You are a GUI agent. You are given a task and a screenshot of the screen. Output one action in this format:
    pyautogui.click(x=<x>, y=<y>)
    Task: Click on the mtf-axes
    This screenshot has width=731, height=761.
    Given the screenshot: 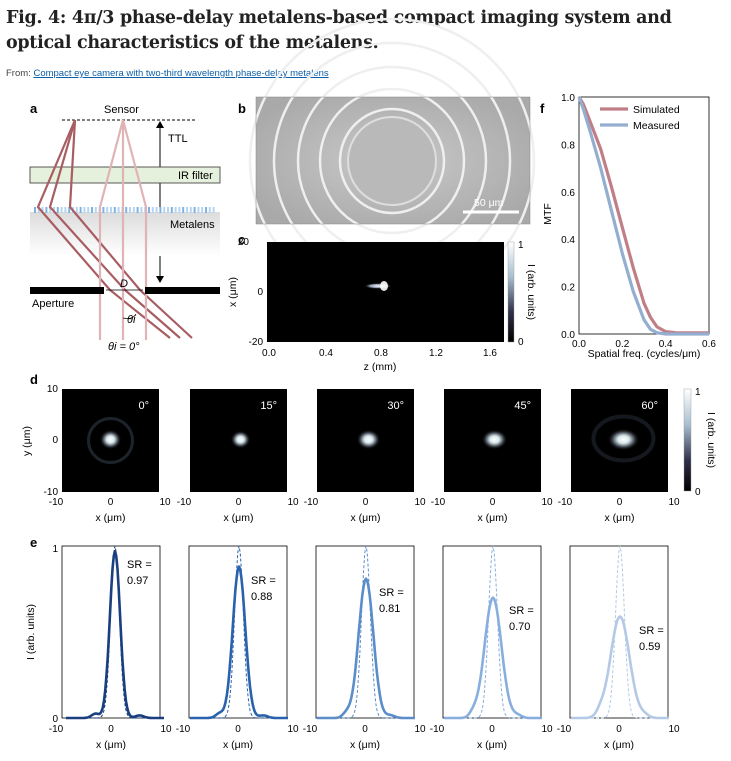 What is the action you would take?
    pyautogui.click(x=644, y=215)
    